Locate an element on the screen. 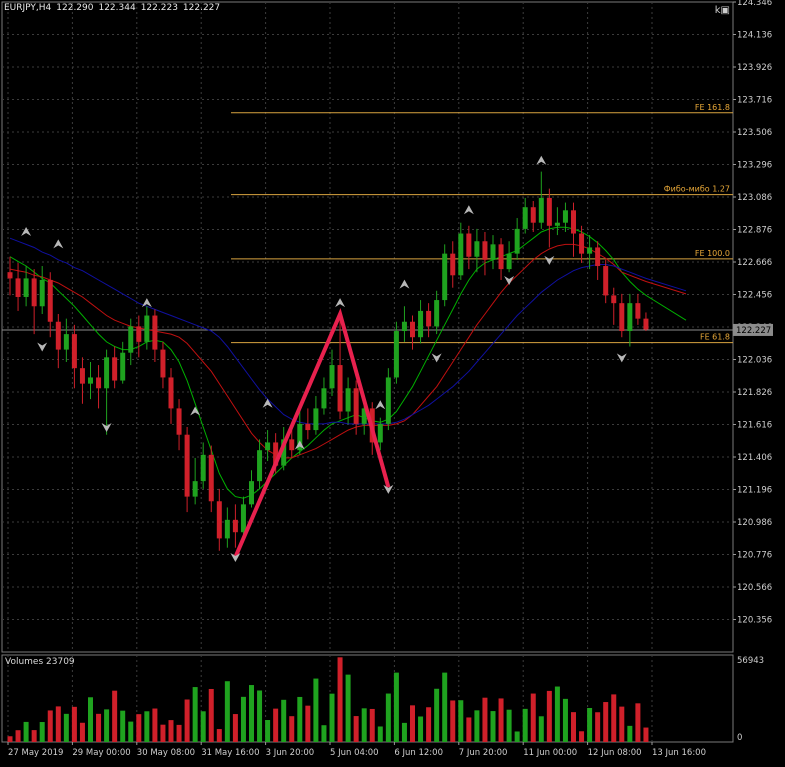 Image resolution: width=785 pixels, height=767 pixels. x-tick-label: 5 Jun 04:00 is located at coordinates (354, 753).